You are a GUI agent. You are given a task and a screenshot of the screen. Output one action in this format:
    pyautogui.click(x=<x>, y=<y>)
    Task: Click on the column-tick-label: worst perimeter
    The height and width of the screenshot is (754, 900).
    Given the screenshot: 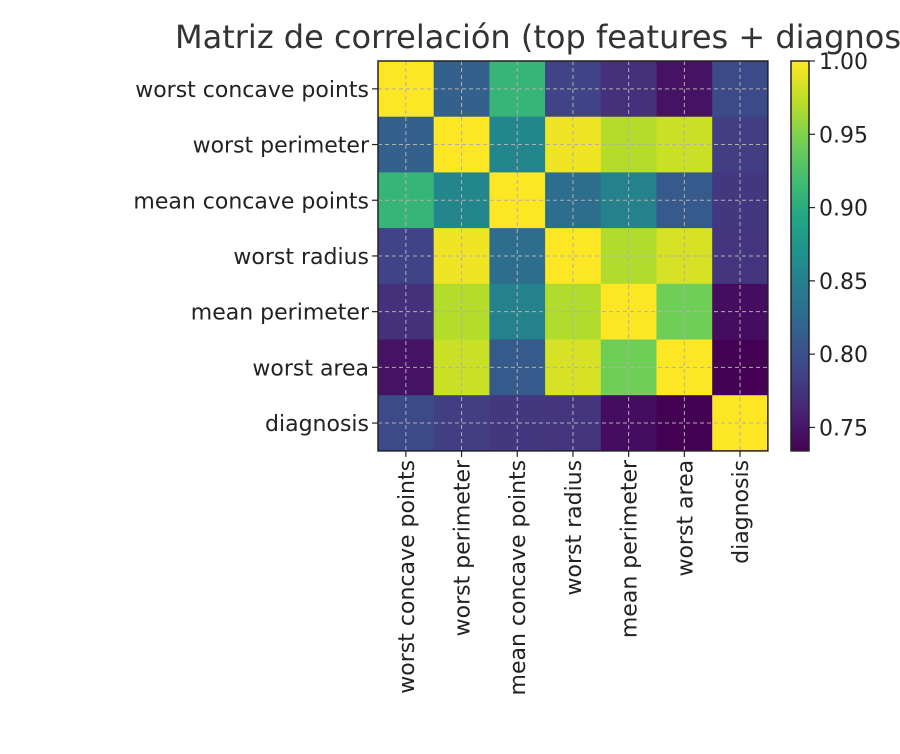 What is the action you would take?
    pyautogui.click(x=463, y=547)
    